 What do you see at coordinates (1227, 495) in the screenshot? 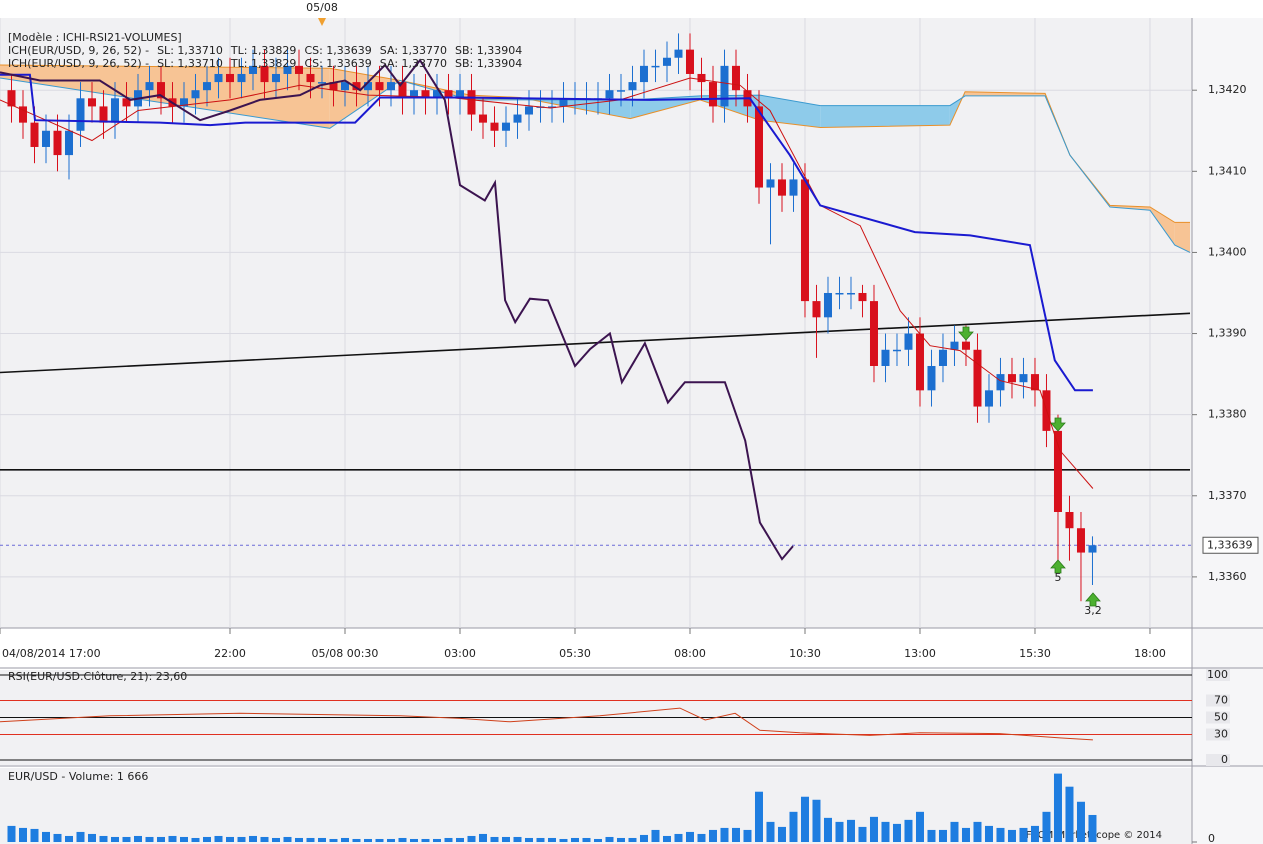
I see `y-tick-label: 1,3370` at bounding box center [1227, 495].